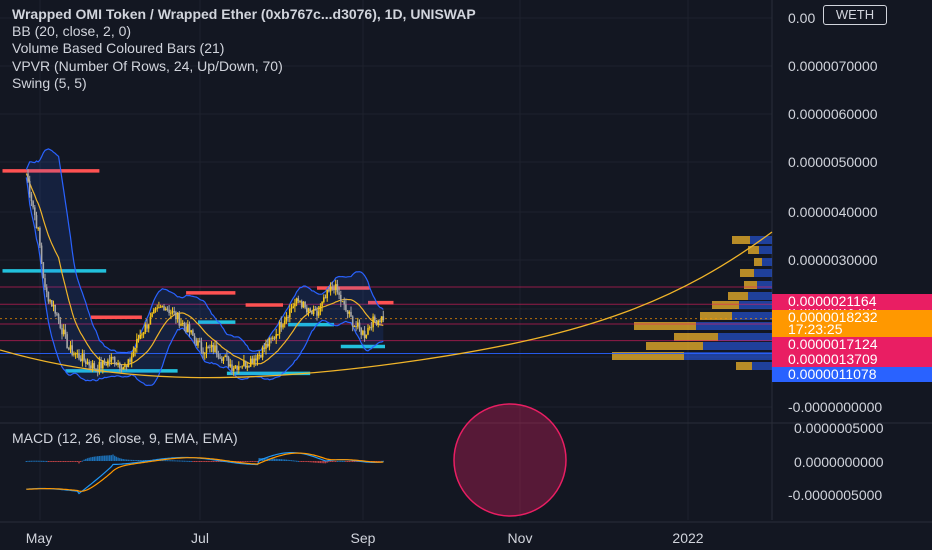 This screenshot has width=932, height=550. I want to click on indicator-vpvr: VPVR (Number Of Rows, 24, Up/Down, 70), so click(147, 65).